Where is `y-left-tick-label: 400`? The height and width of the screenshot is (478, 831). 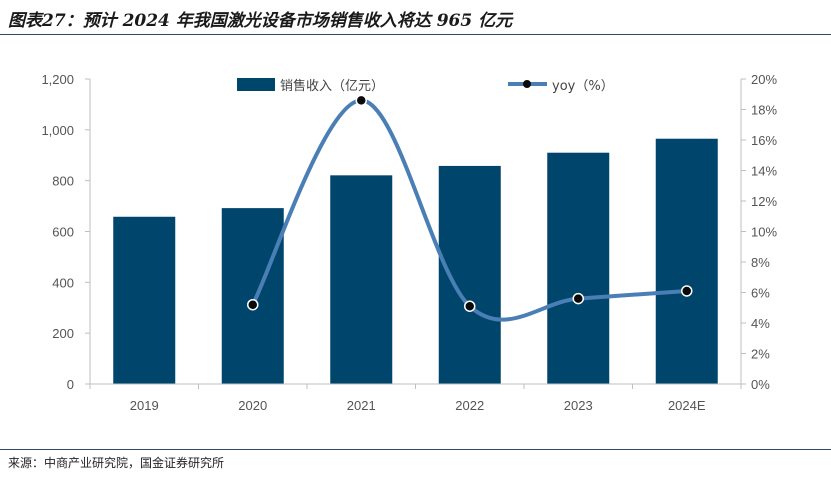
y-left-tick-label: 400 is located at coordinates (63, 282).